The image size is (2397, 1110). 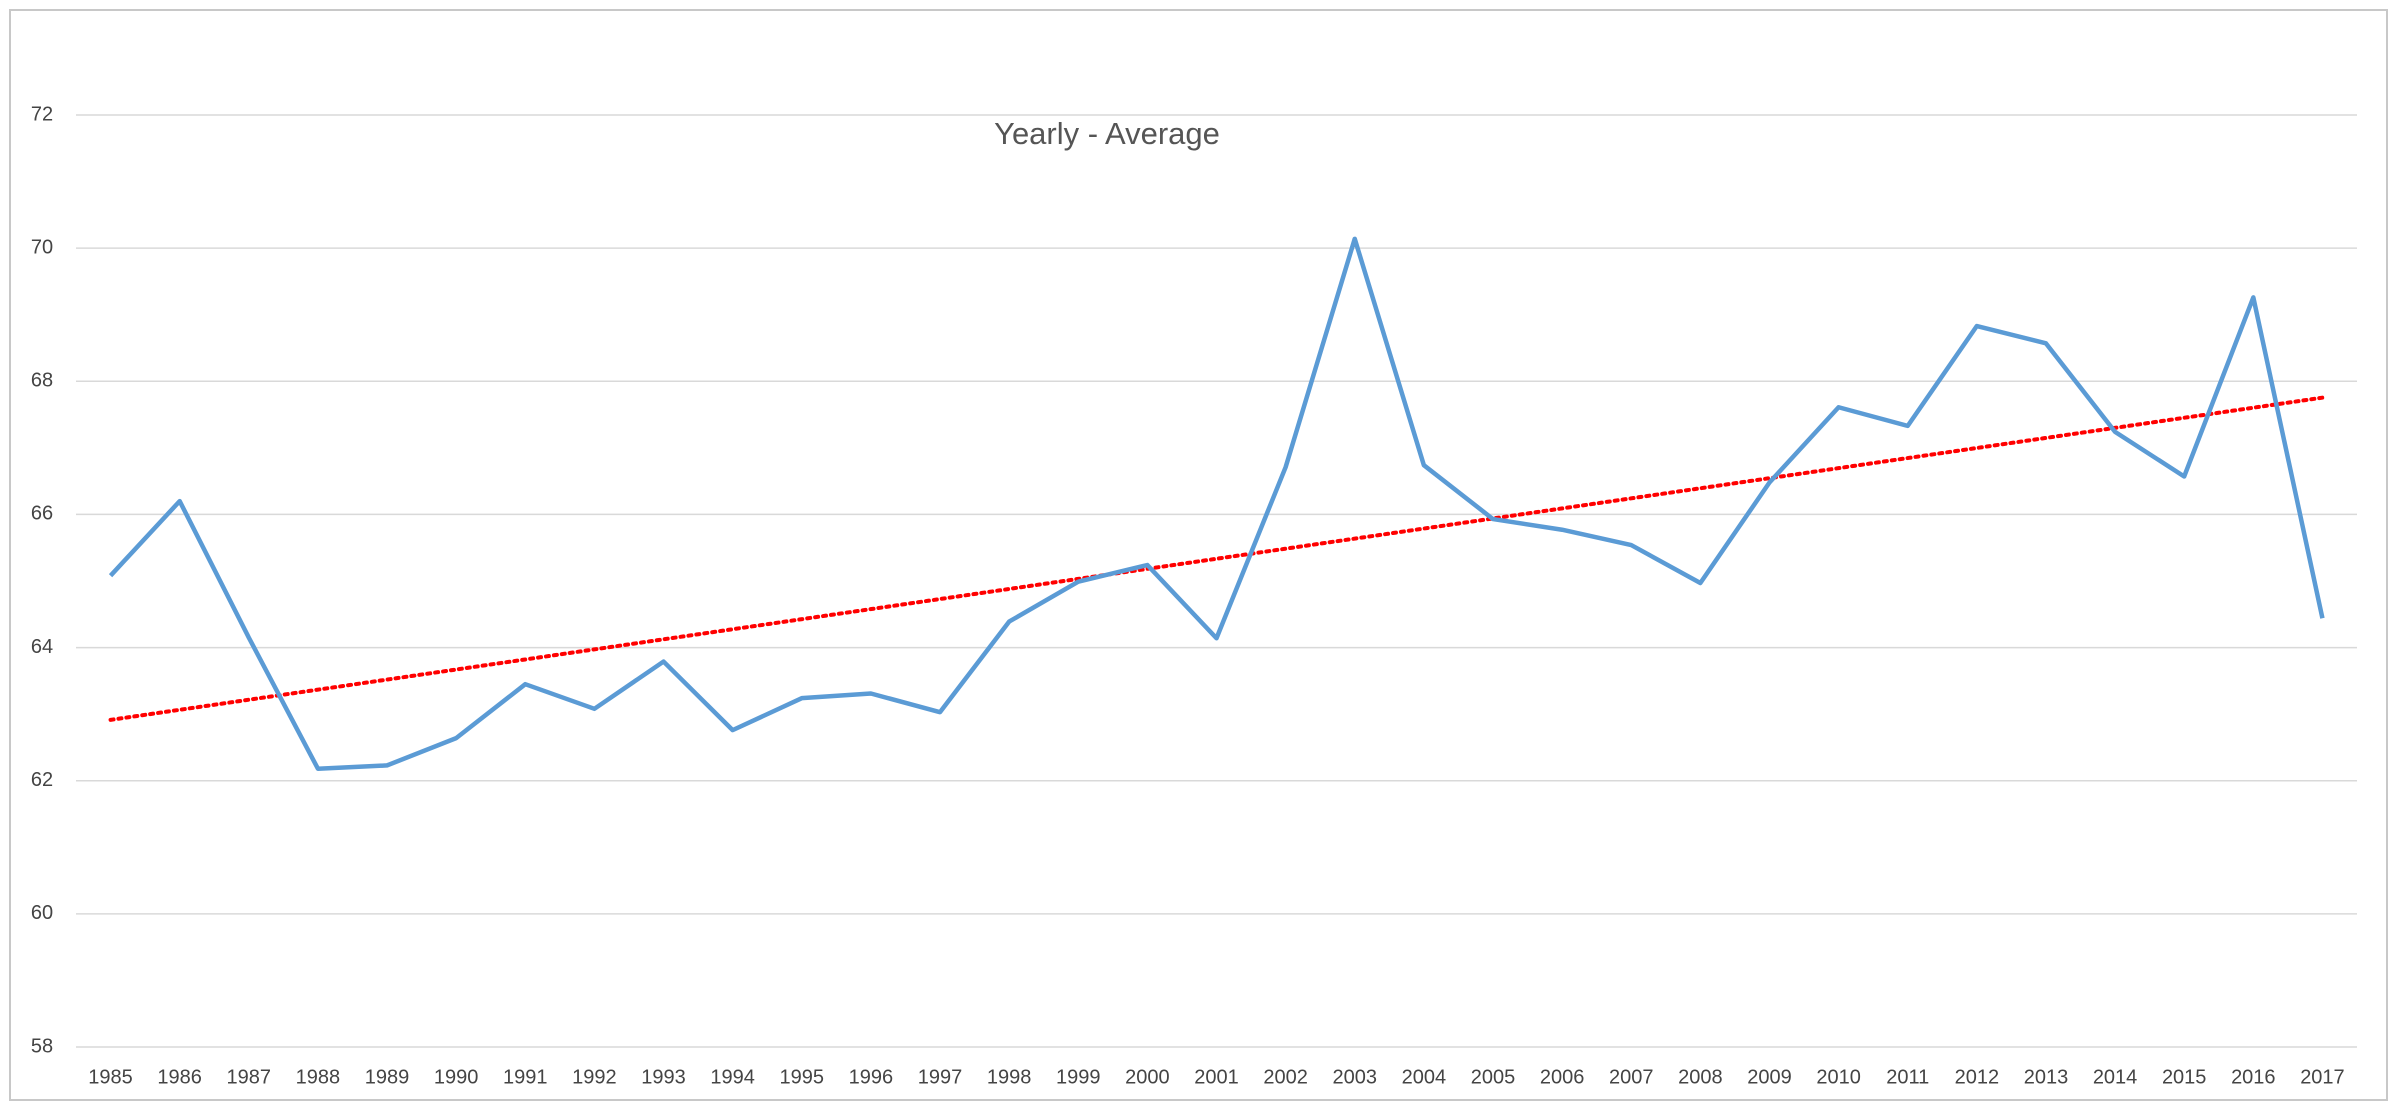 I want to click on x-tick-label: 2002, so click(x=1285, y=1077).